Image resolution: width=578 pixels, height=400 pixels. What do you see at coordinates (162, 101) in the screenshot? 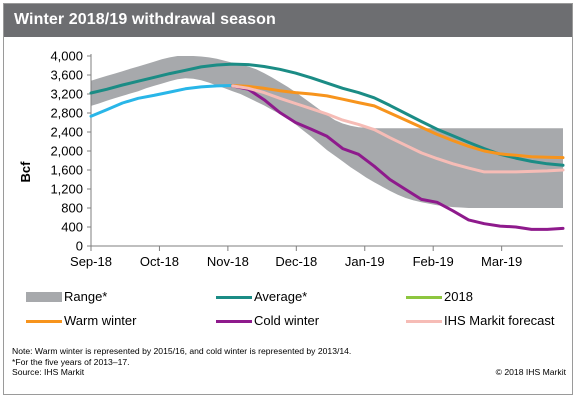
I see `series-line-2018-observed` at bounding box center [162, 101].